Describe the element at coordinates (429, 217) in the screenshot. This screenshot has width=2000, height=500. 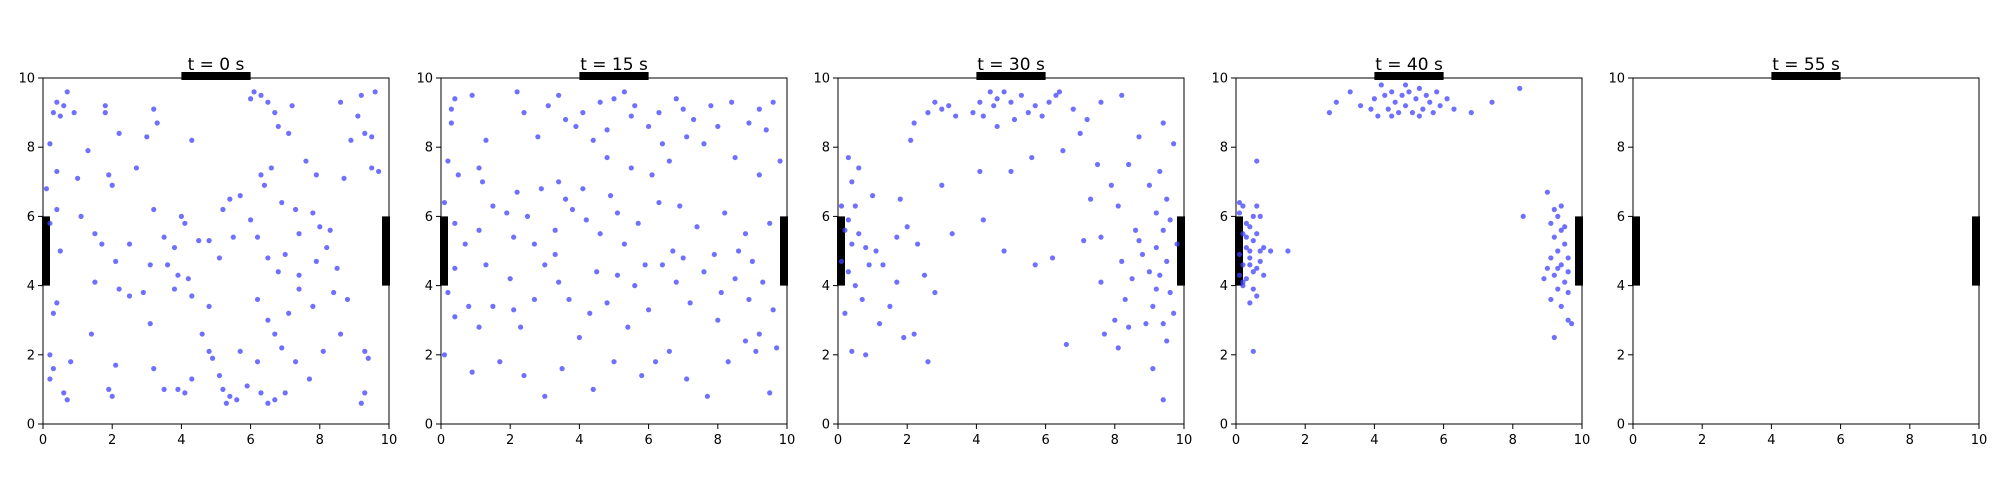
I see `y-tick-label: 6` at that location.